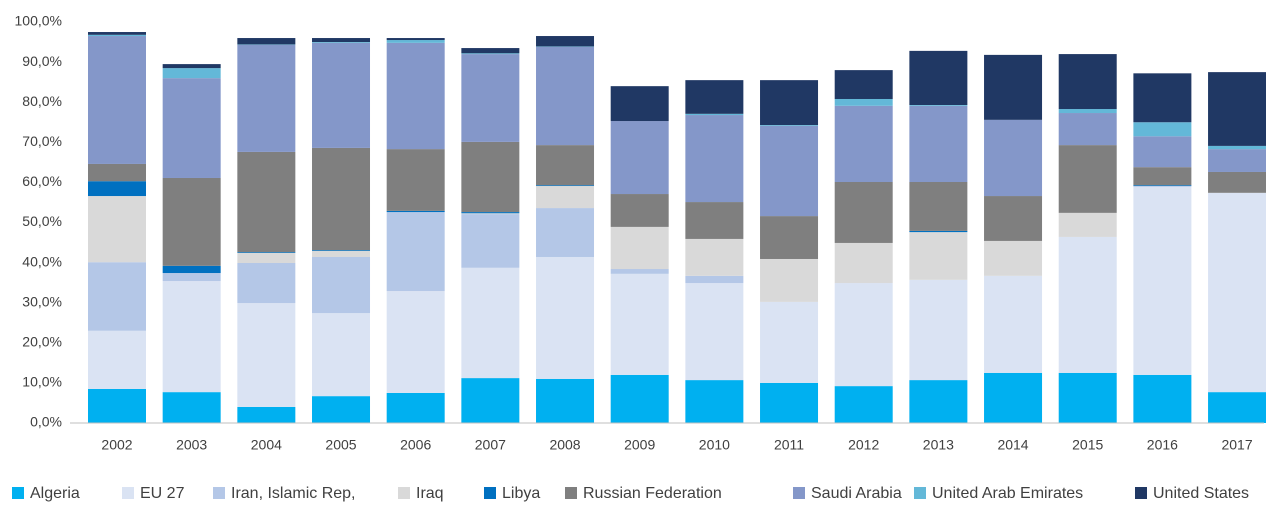 This screenshot has height=505, width=1266. What do you see at coordinates (430, 493) in the screenshot?
I see `legend-label: Iraq` at bounding box center [430, 493].